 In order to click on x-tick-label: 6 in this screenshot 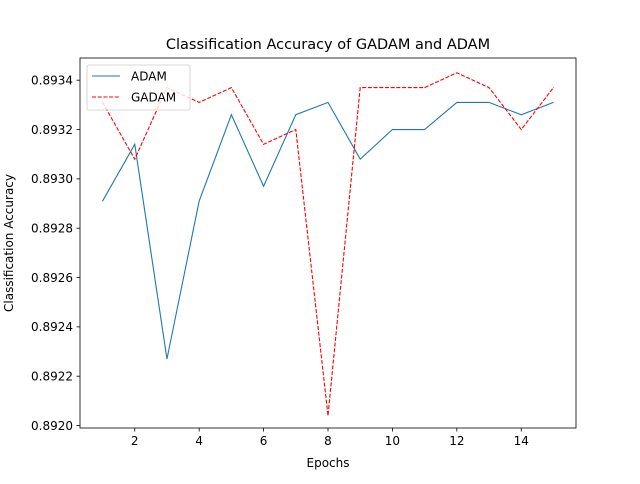, I will do `click(264, 441)`.